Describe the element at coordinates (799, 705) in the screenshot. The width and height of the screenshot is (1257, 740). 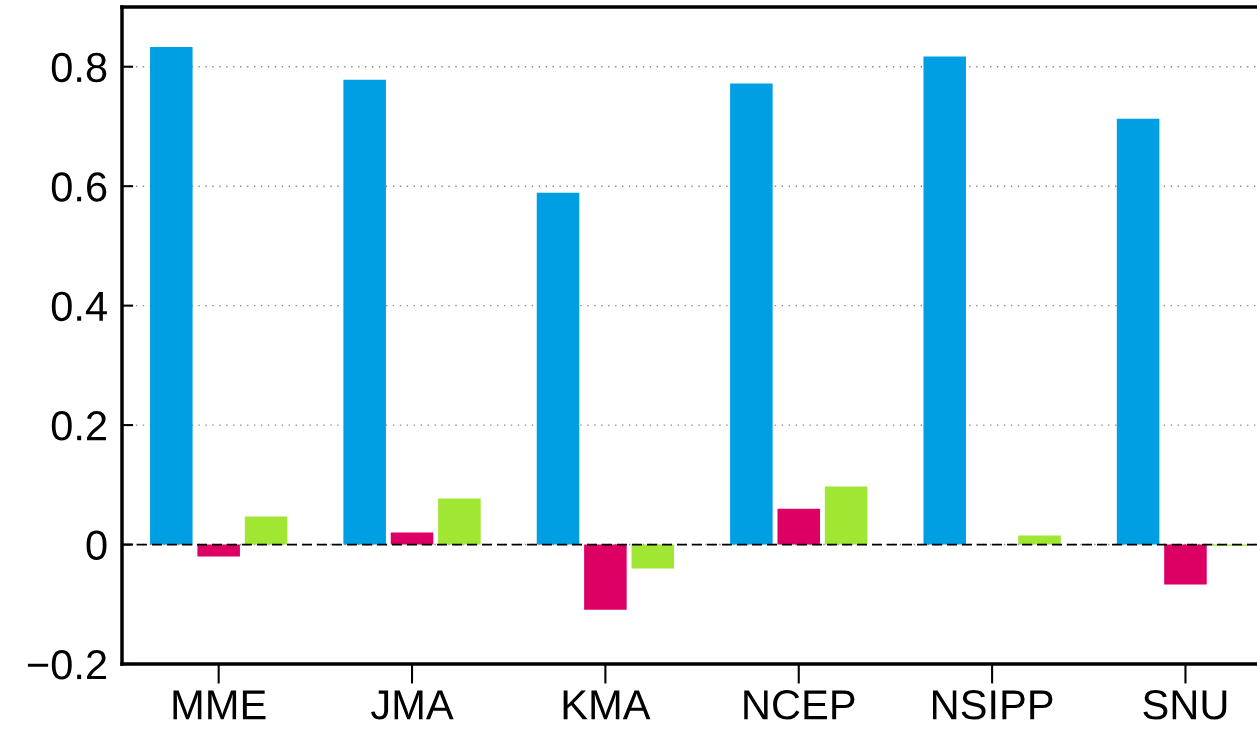
I see `x-tick-label: NCEP` at that location.